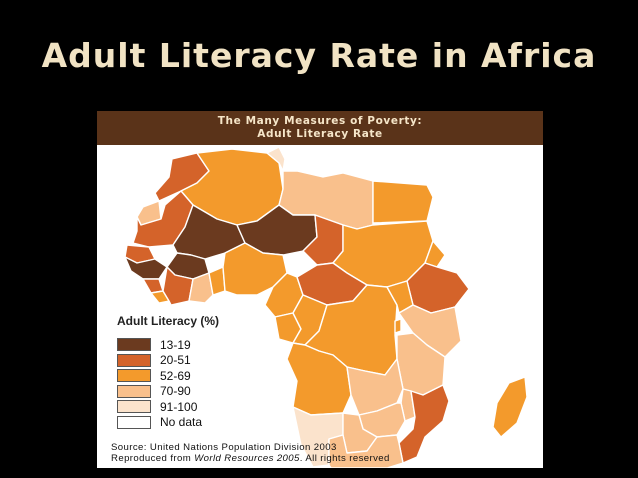 This screenshot has width=638, height=478. What do you see at coordinates (247, 458) in the screenshot?
I see `source-line2-publication: World Resources 2005` at bounding box center [247, 458].